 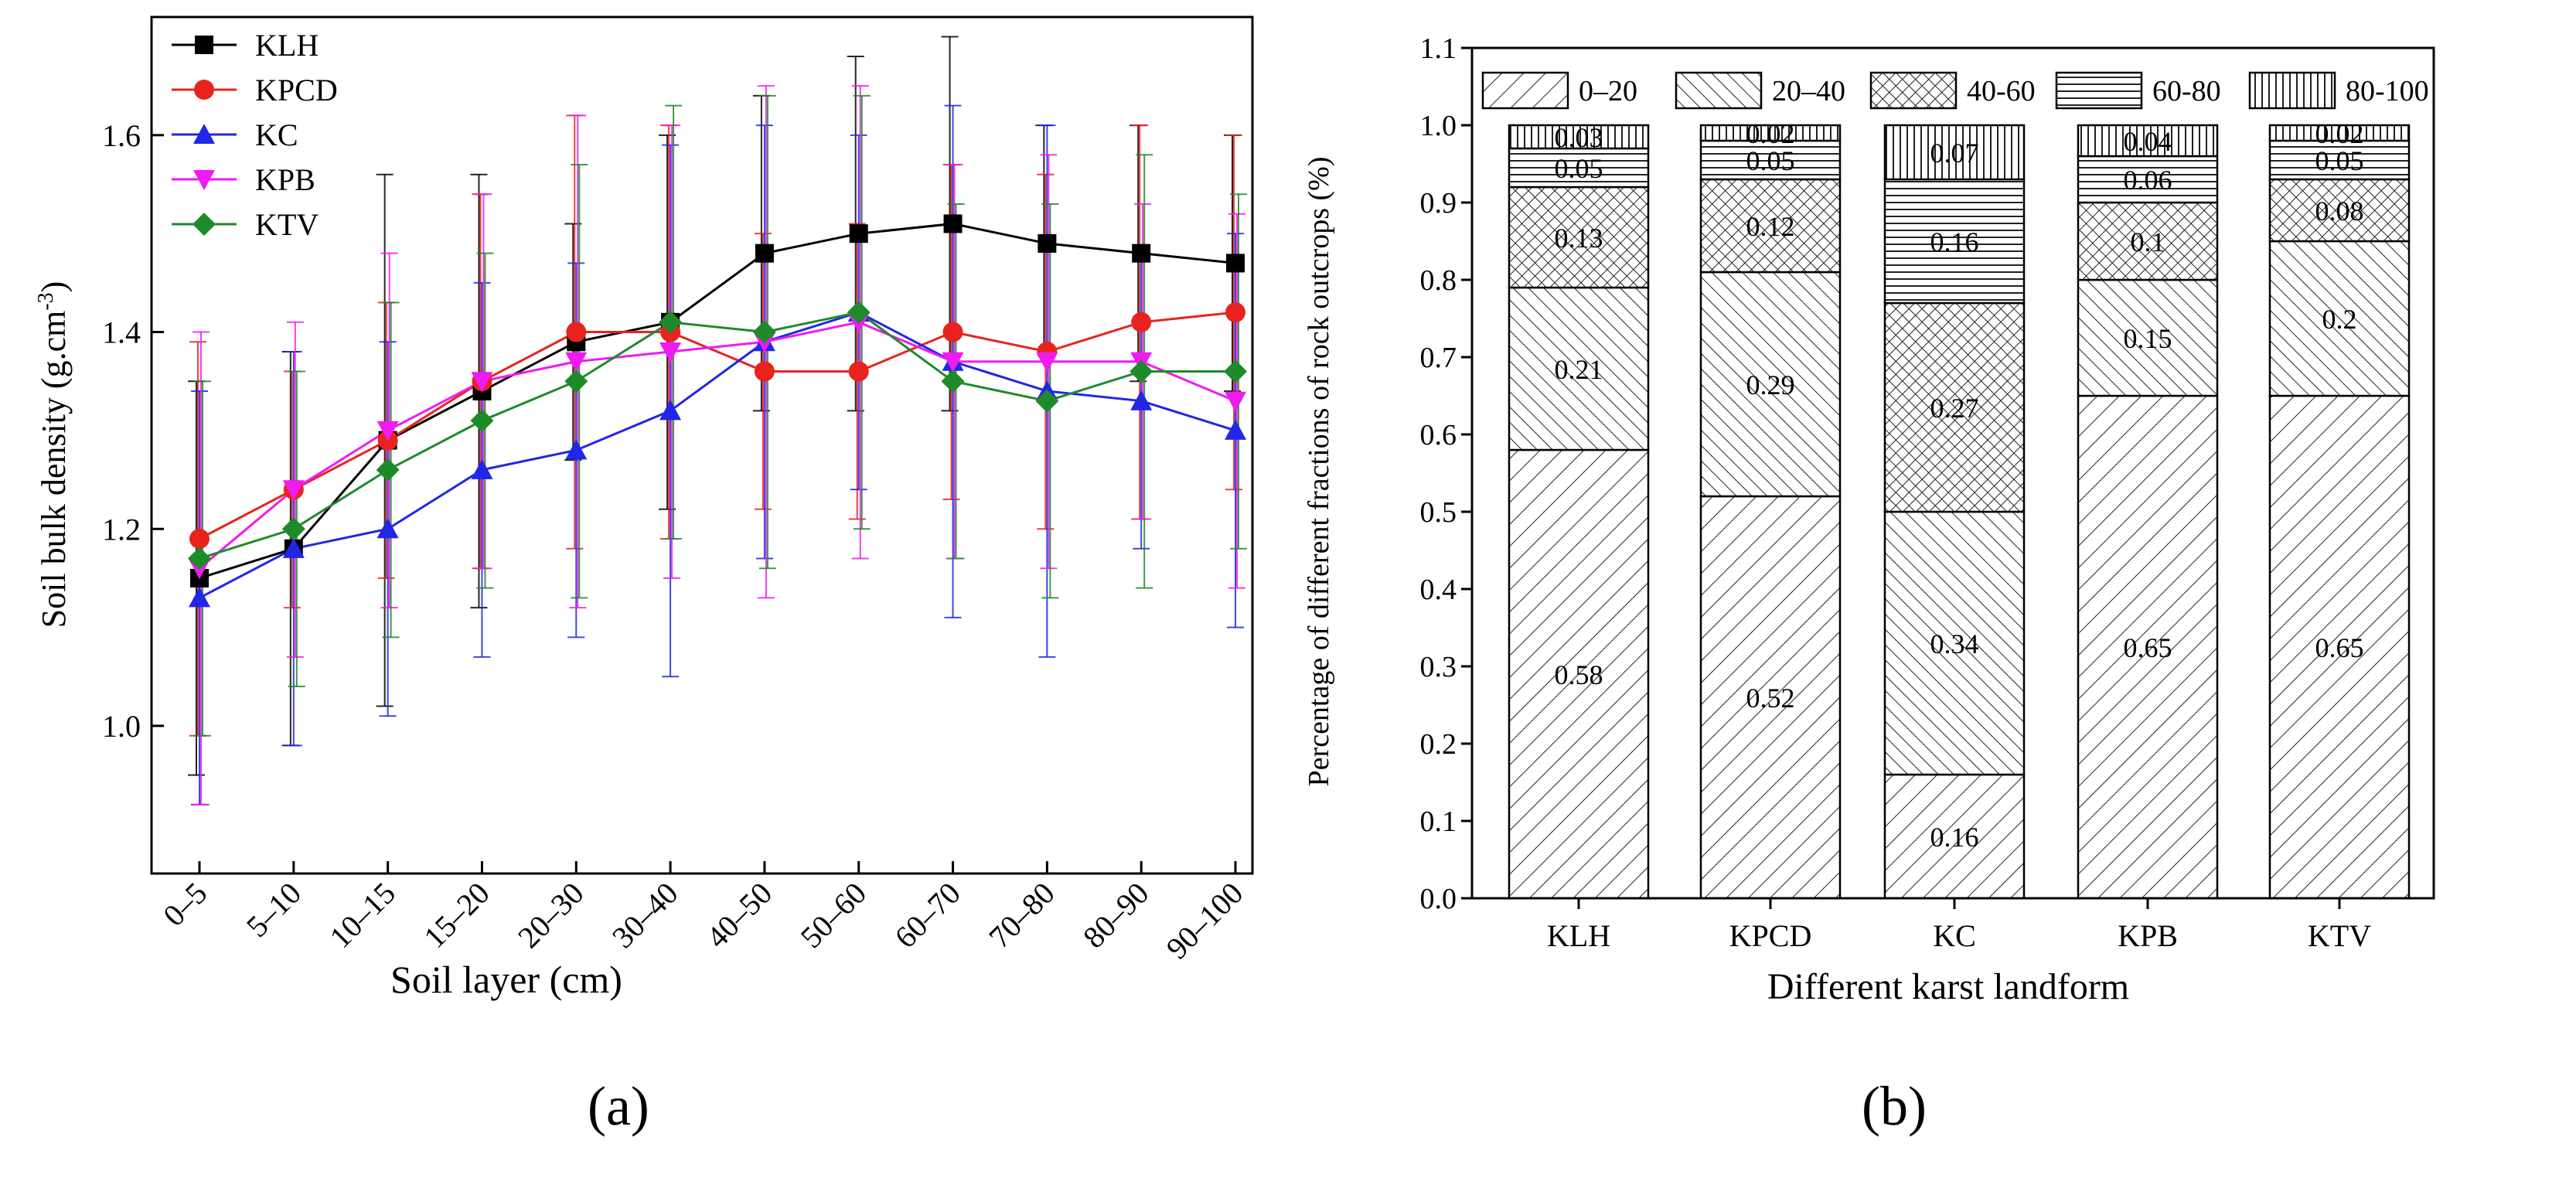 What do you see at coordinates (1608, 91) in the screenshot?
I see `legend-label: 0–20` at bounding box center [1608, 91].